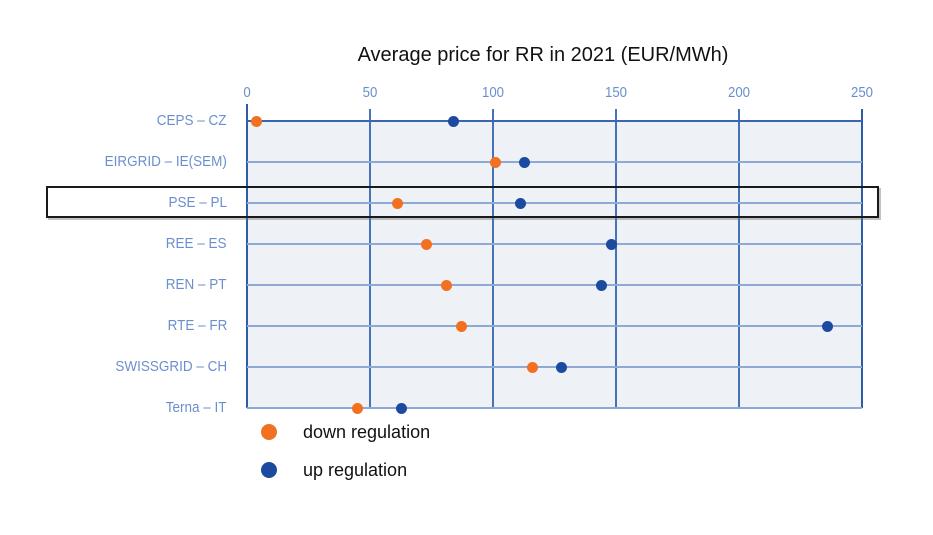  Describe the element at coordinates (196, 284) in the screenshot. I see `row-label-ren-pt: REN – PT` at that location.